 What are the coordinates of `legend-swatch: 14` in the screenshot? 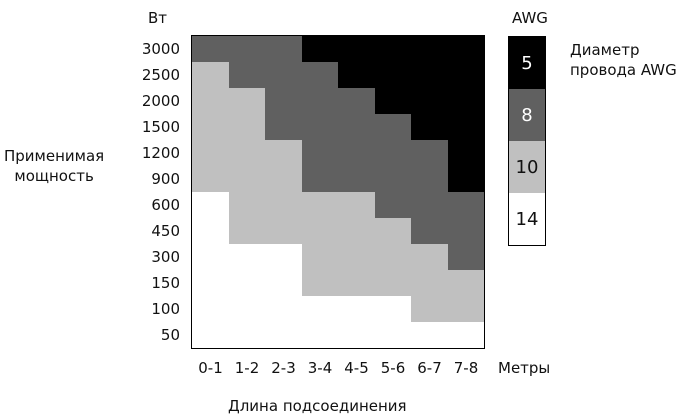 It's located at (527, 219).